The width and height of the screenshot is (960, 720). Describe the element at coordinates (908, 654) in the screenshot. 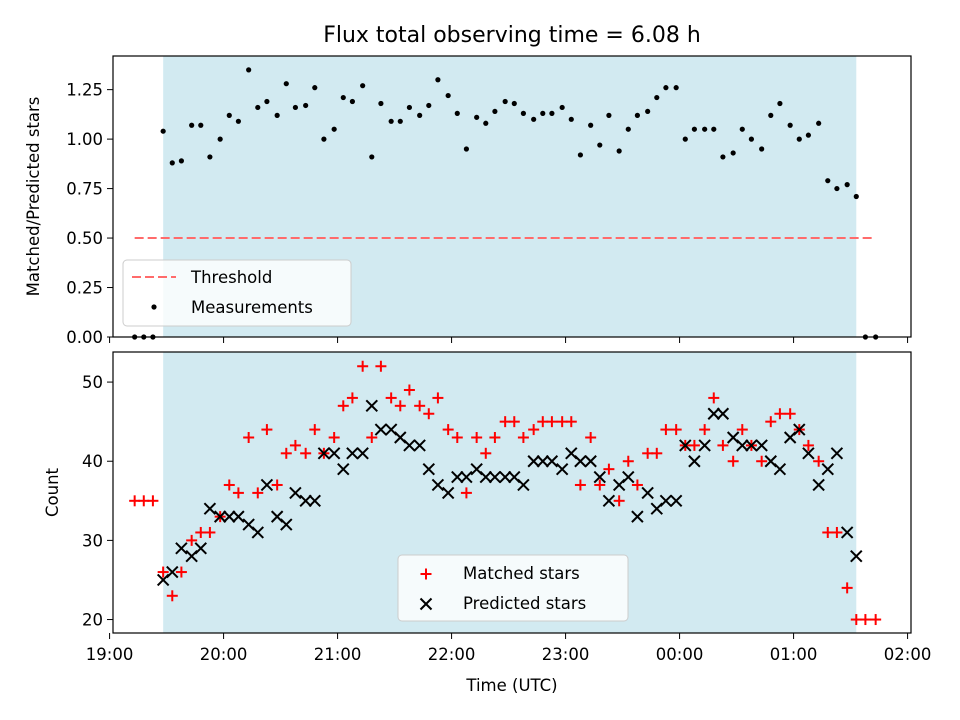

I see `bottom-x-tick-label: 02:00` at that location.